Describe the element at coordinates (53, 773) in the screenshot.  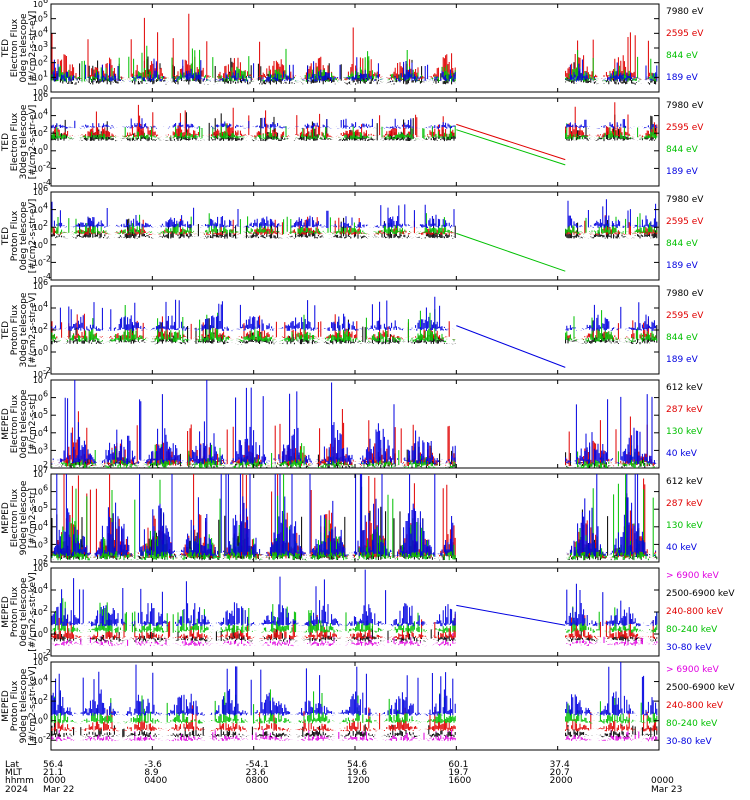
I see `footer-value: 21.1` at that location.